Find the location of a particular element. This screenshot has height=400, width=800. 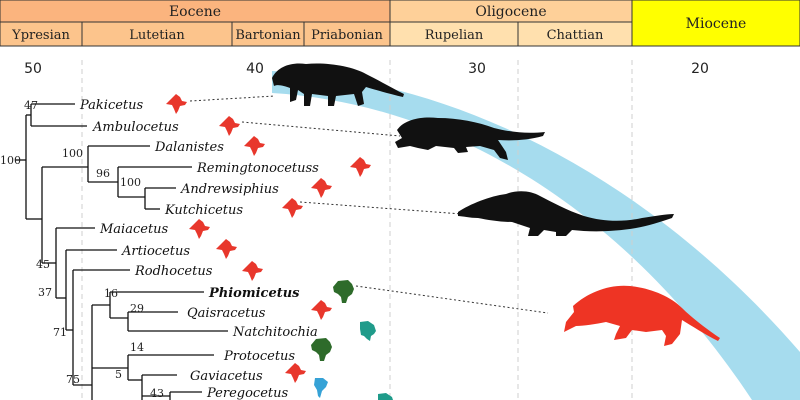

support-value: 96 is located at coordinates (103, 173).